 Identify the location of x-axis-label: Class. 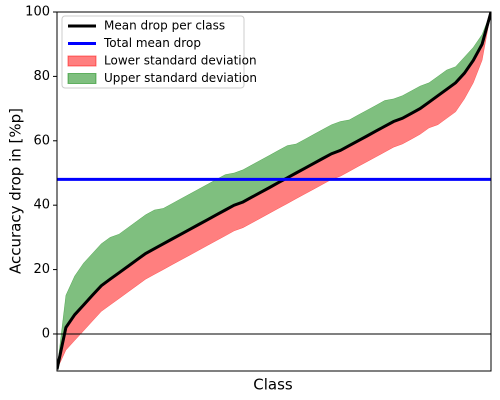
(273, 385).